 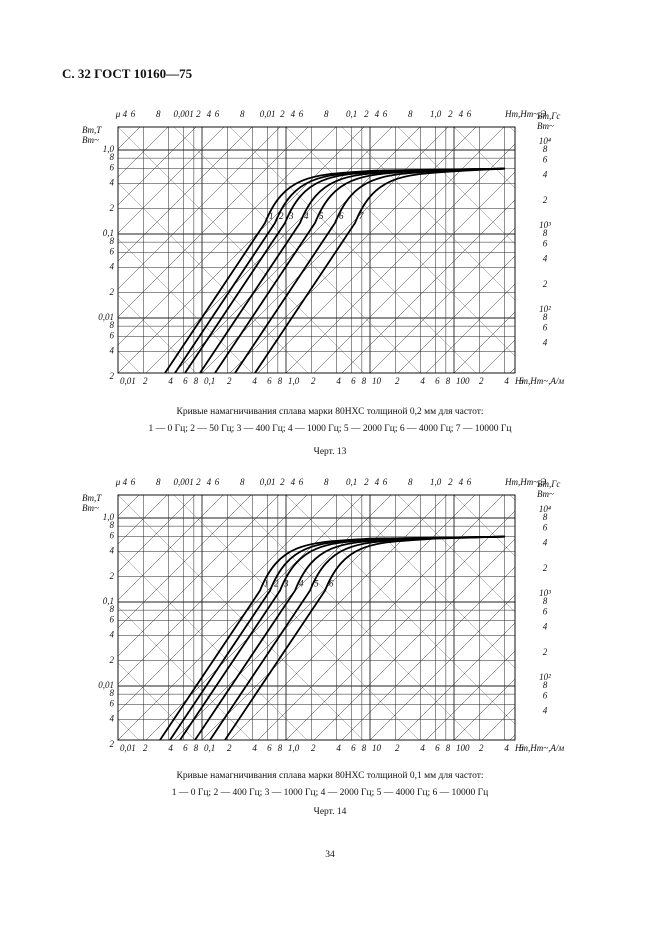 I want to click on page-number: 34, so click(x=330, y=855).